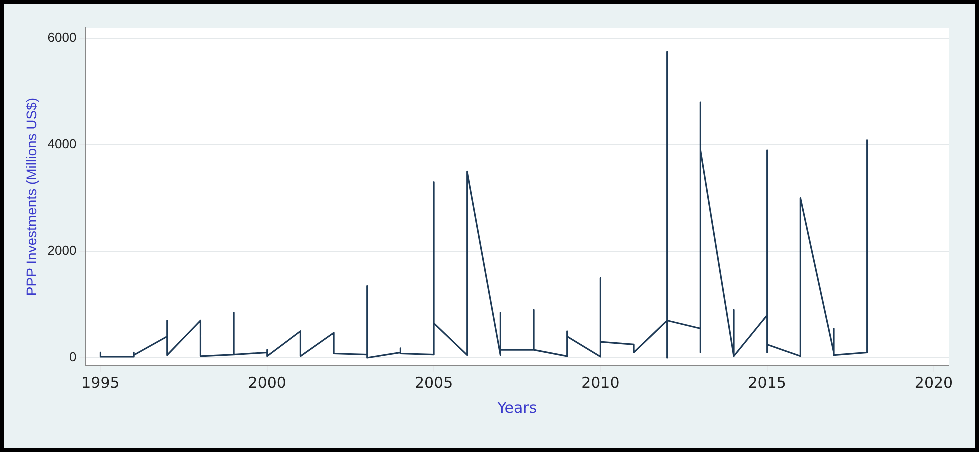 Image resolution: width=979 pixels, height=452 pixels. I want to click on y-tick-label: 0, so click(73, 357).